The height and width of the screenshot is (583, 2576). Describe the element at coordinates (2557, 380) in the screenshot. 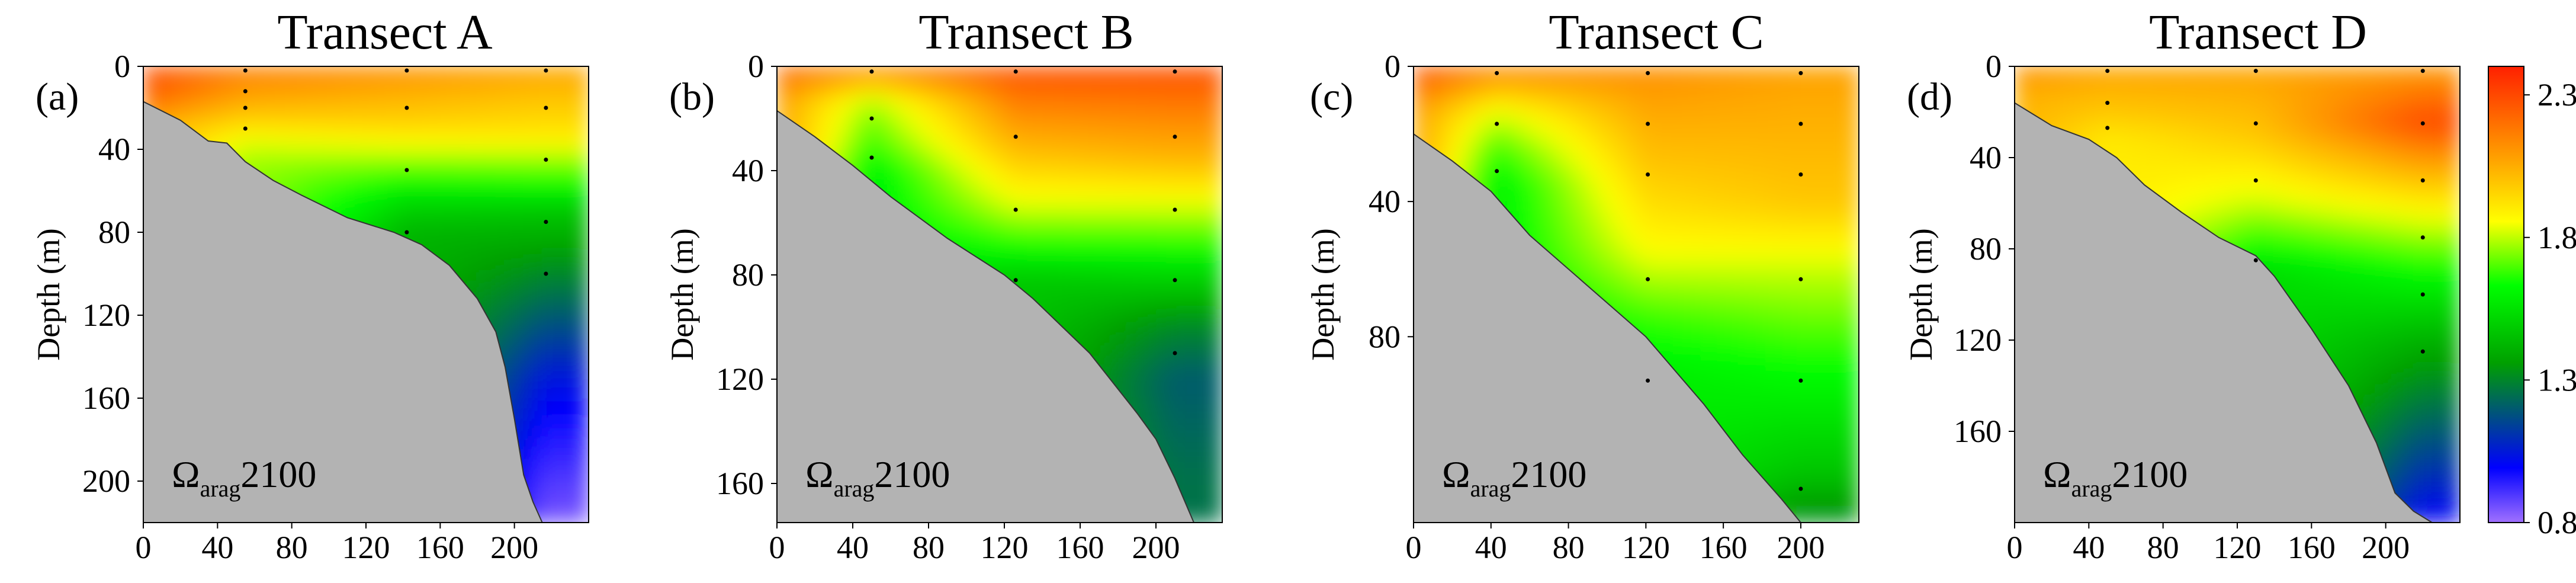

I see `colorbar-tick-label: 1.3` at that location.